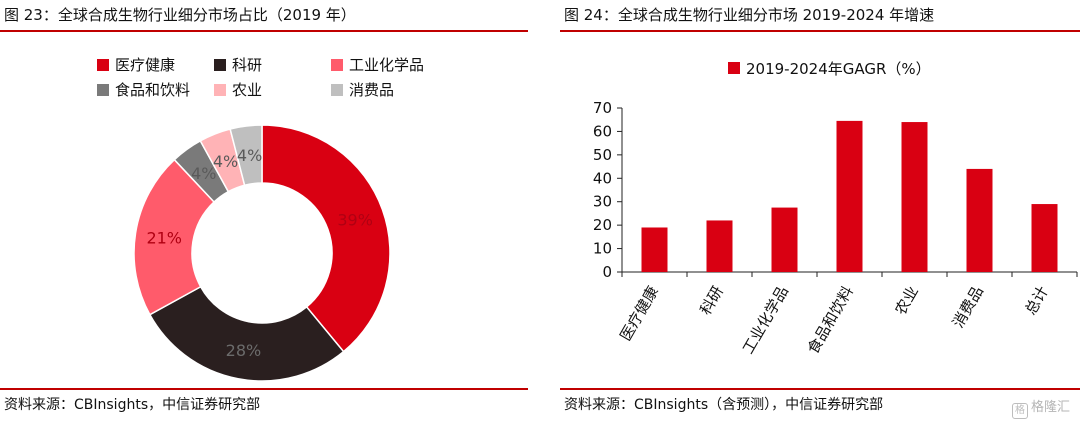 This screenshot has height=421, width=1080. What do you see at coordinates (386, 65) in the screenshot?
I see `legend-label: 工业化学品` at bounding box center [386, 65].